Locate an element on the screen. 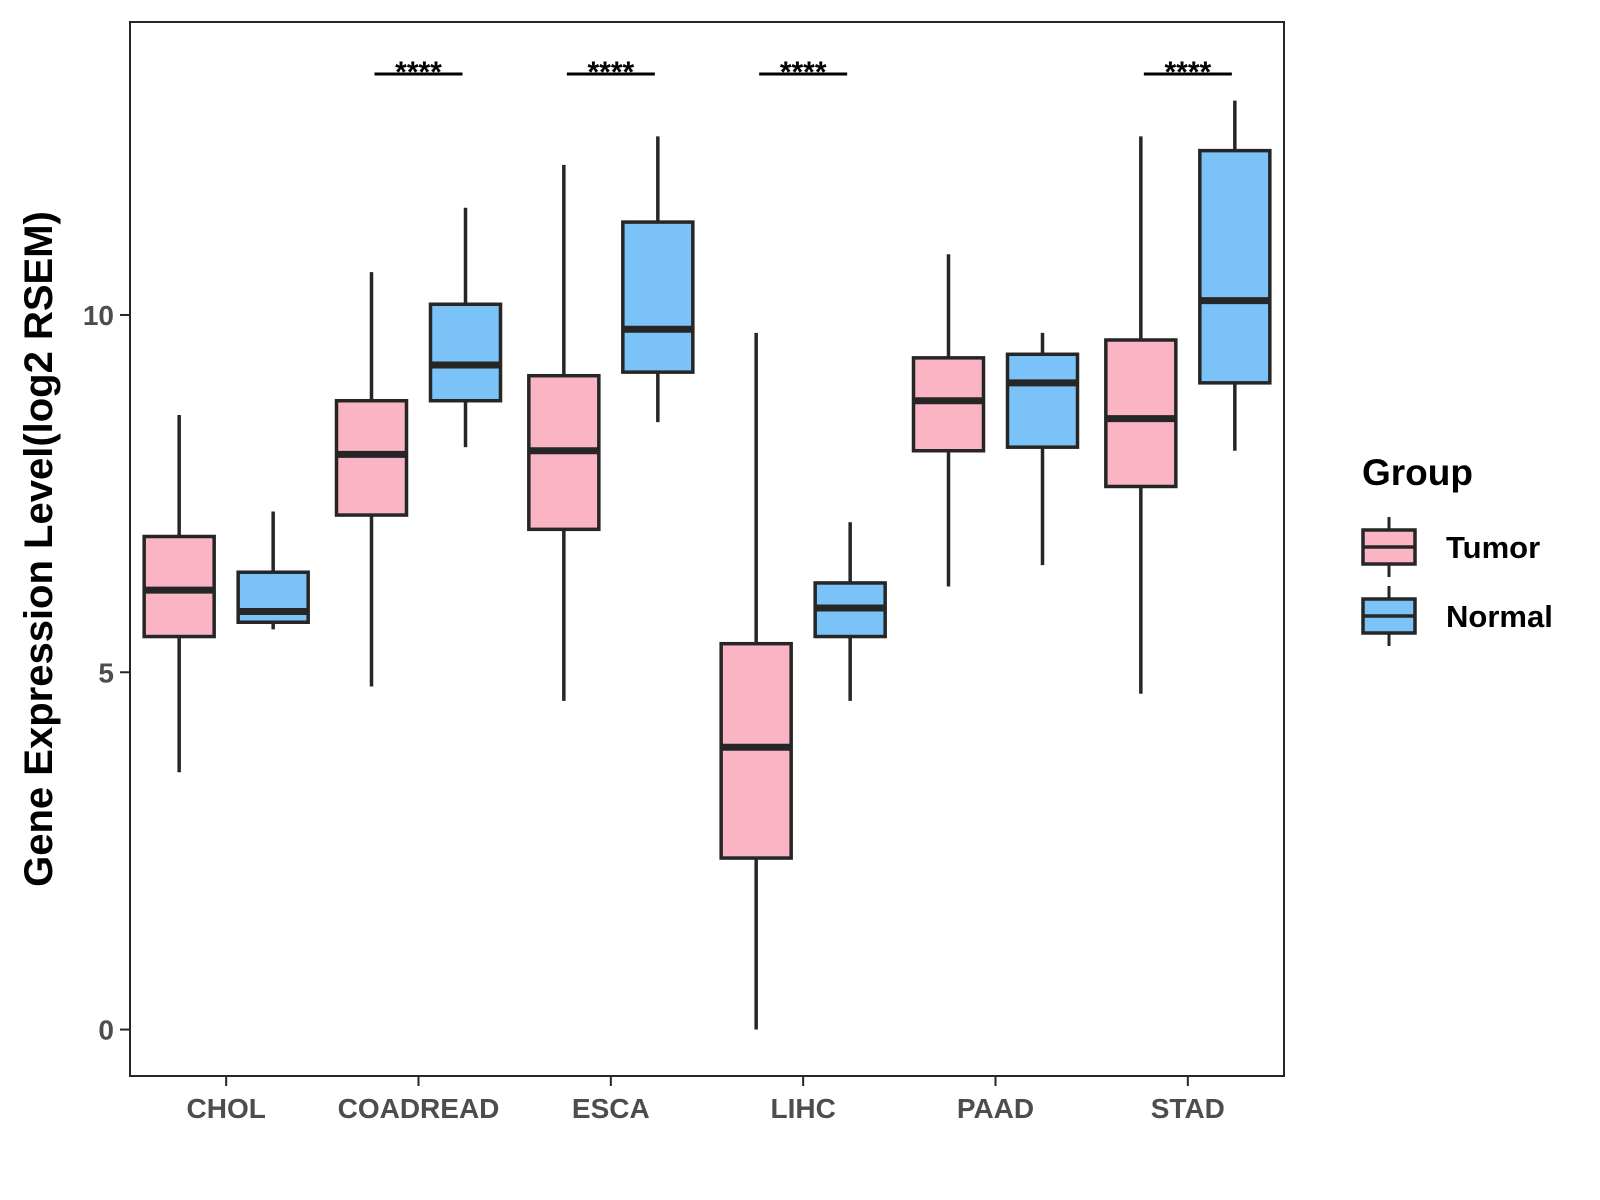 The width and height of the screenshot is (1600, 1200). box-esca-normal is located at coordinates (658, 279).